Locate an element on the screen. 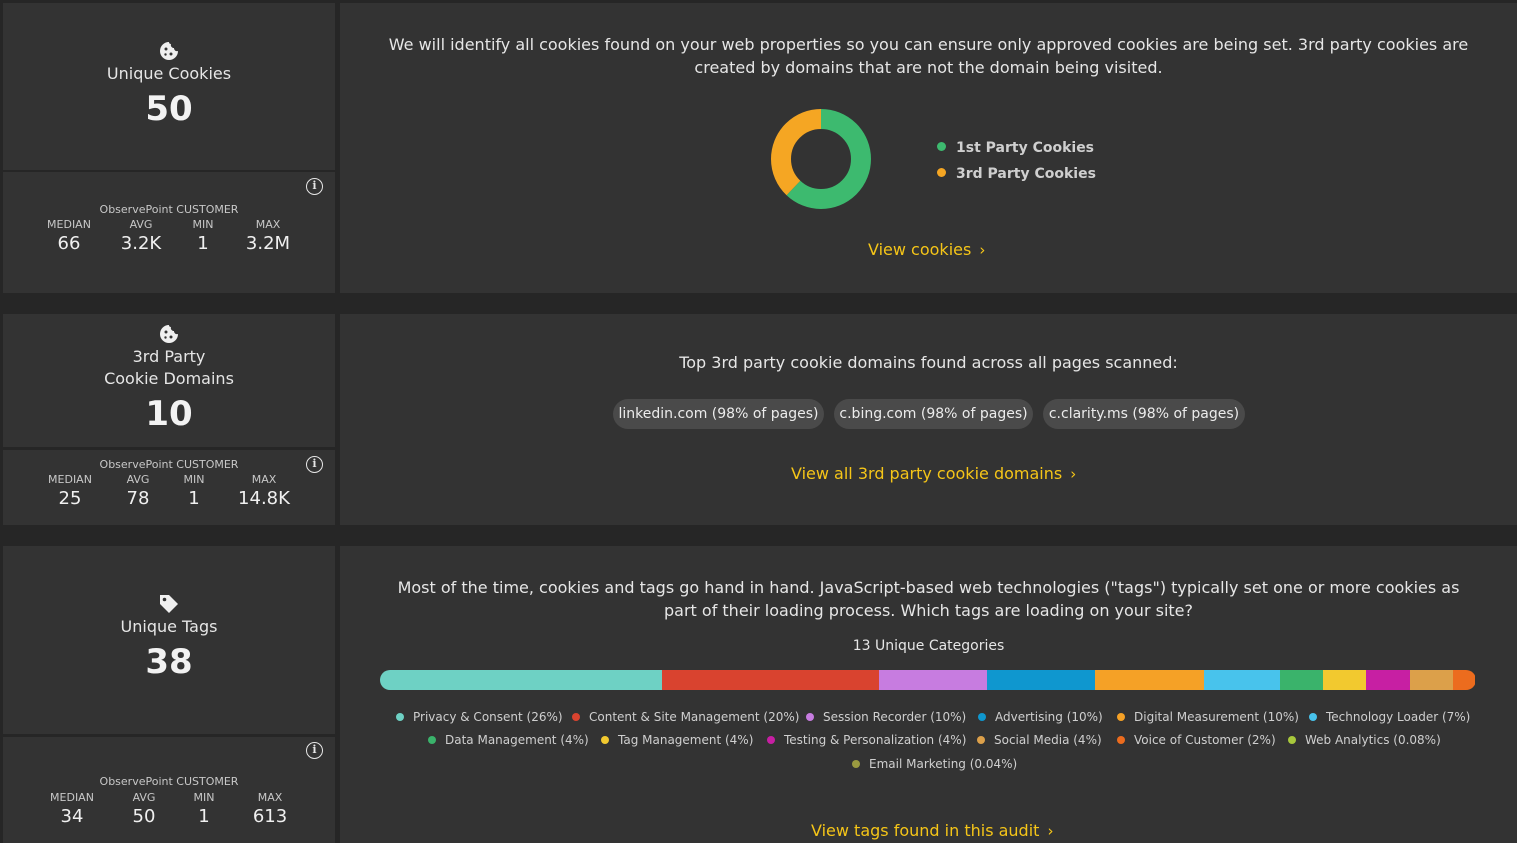 Image resolution: width=1517 pixels, height=843 pixels. view-all-domains-link: View all 3rd party cookie domains › is located at coordinates (934, 473).